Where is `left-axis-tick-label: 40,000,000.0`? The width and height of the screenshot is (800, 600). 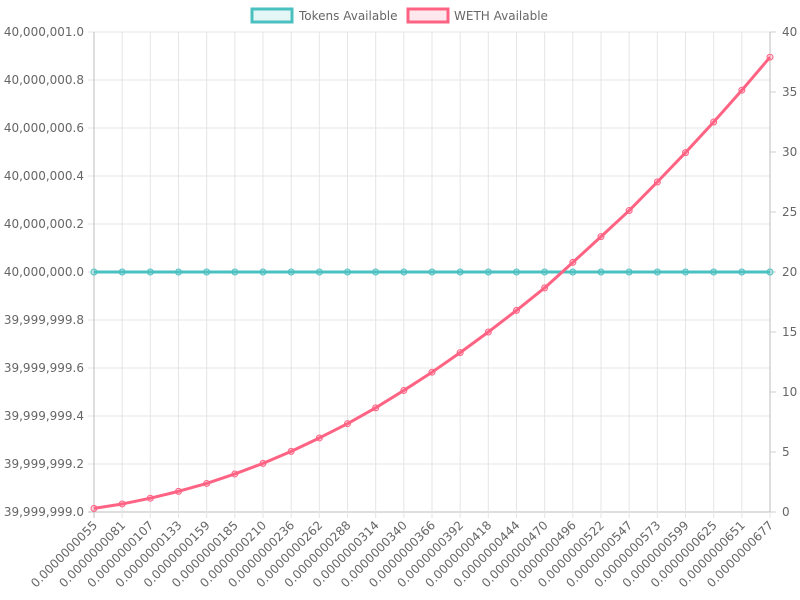
left-axis-tick-label: 40,000,000.0 is located at coordinates (44, 272).